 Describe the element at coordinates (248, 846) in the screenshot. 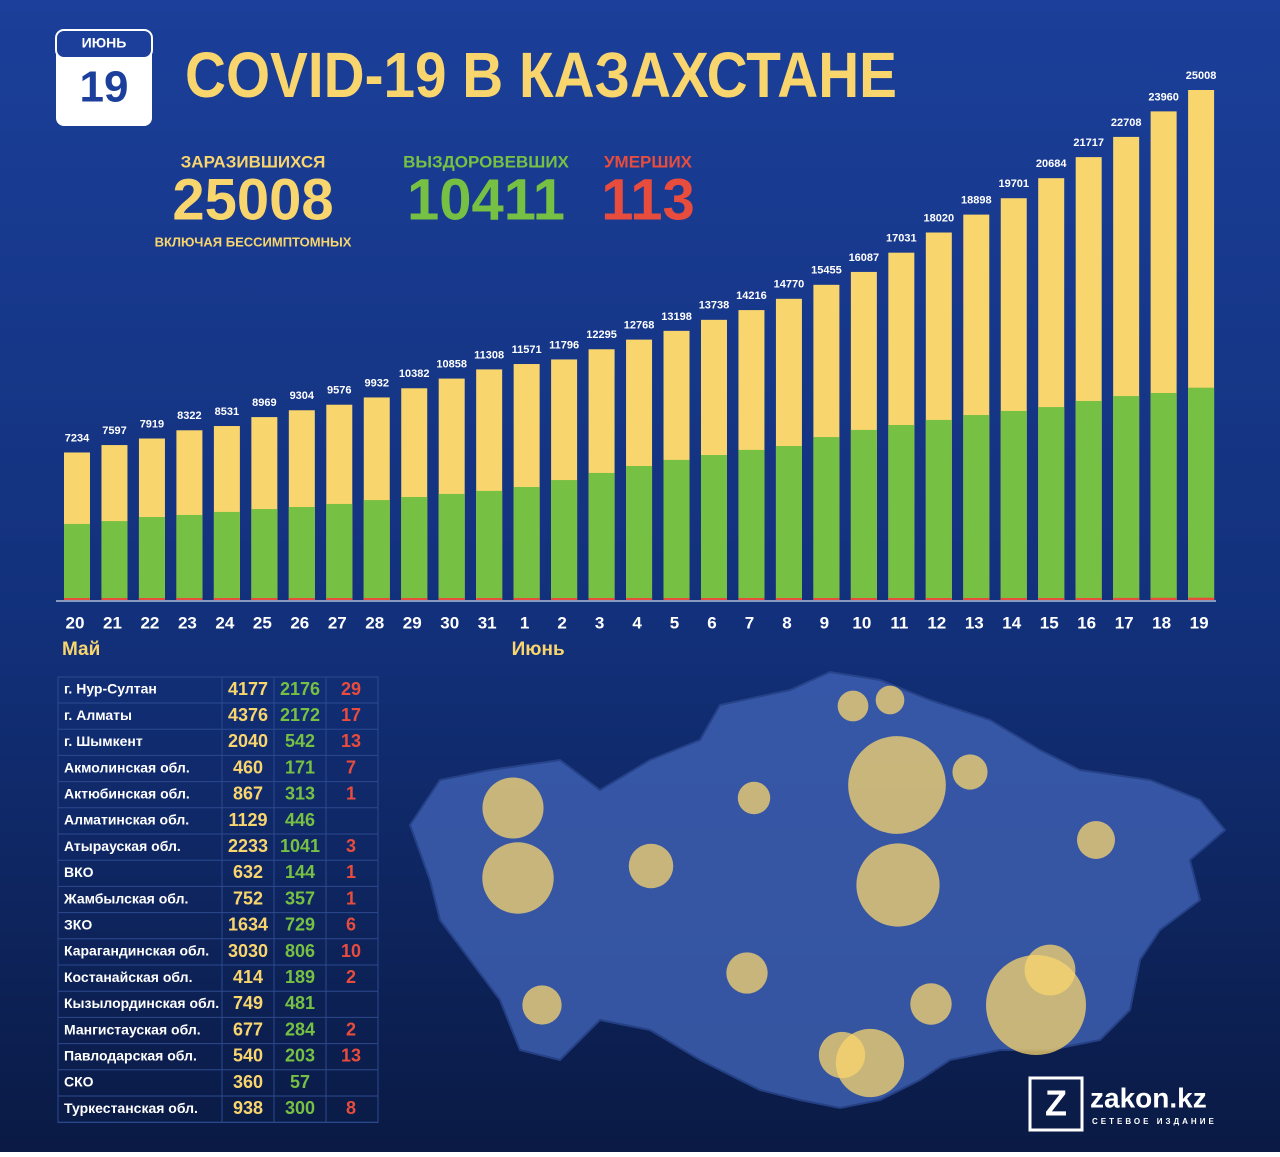

I see `region-value: 2233` at that location.